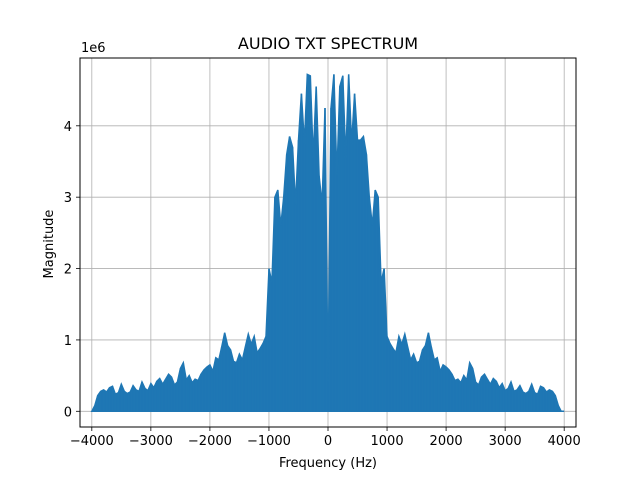  Describe the element at coordinates (269, 441) in the screenshot. I see `x-tick-label: −1000` at that location.